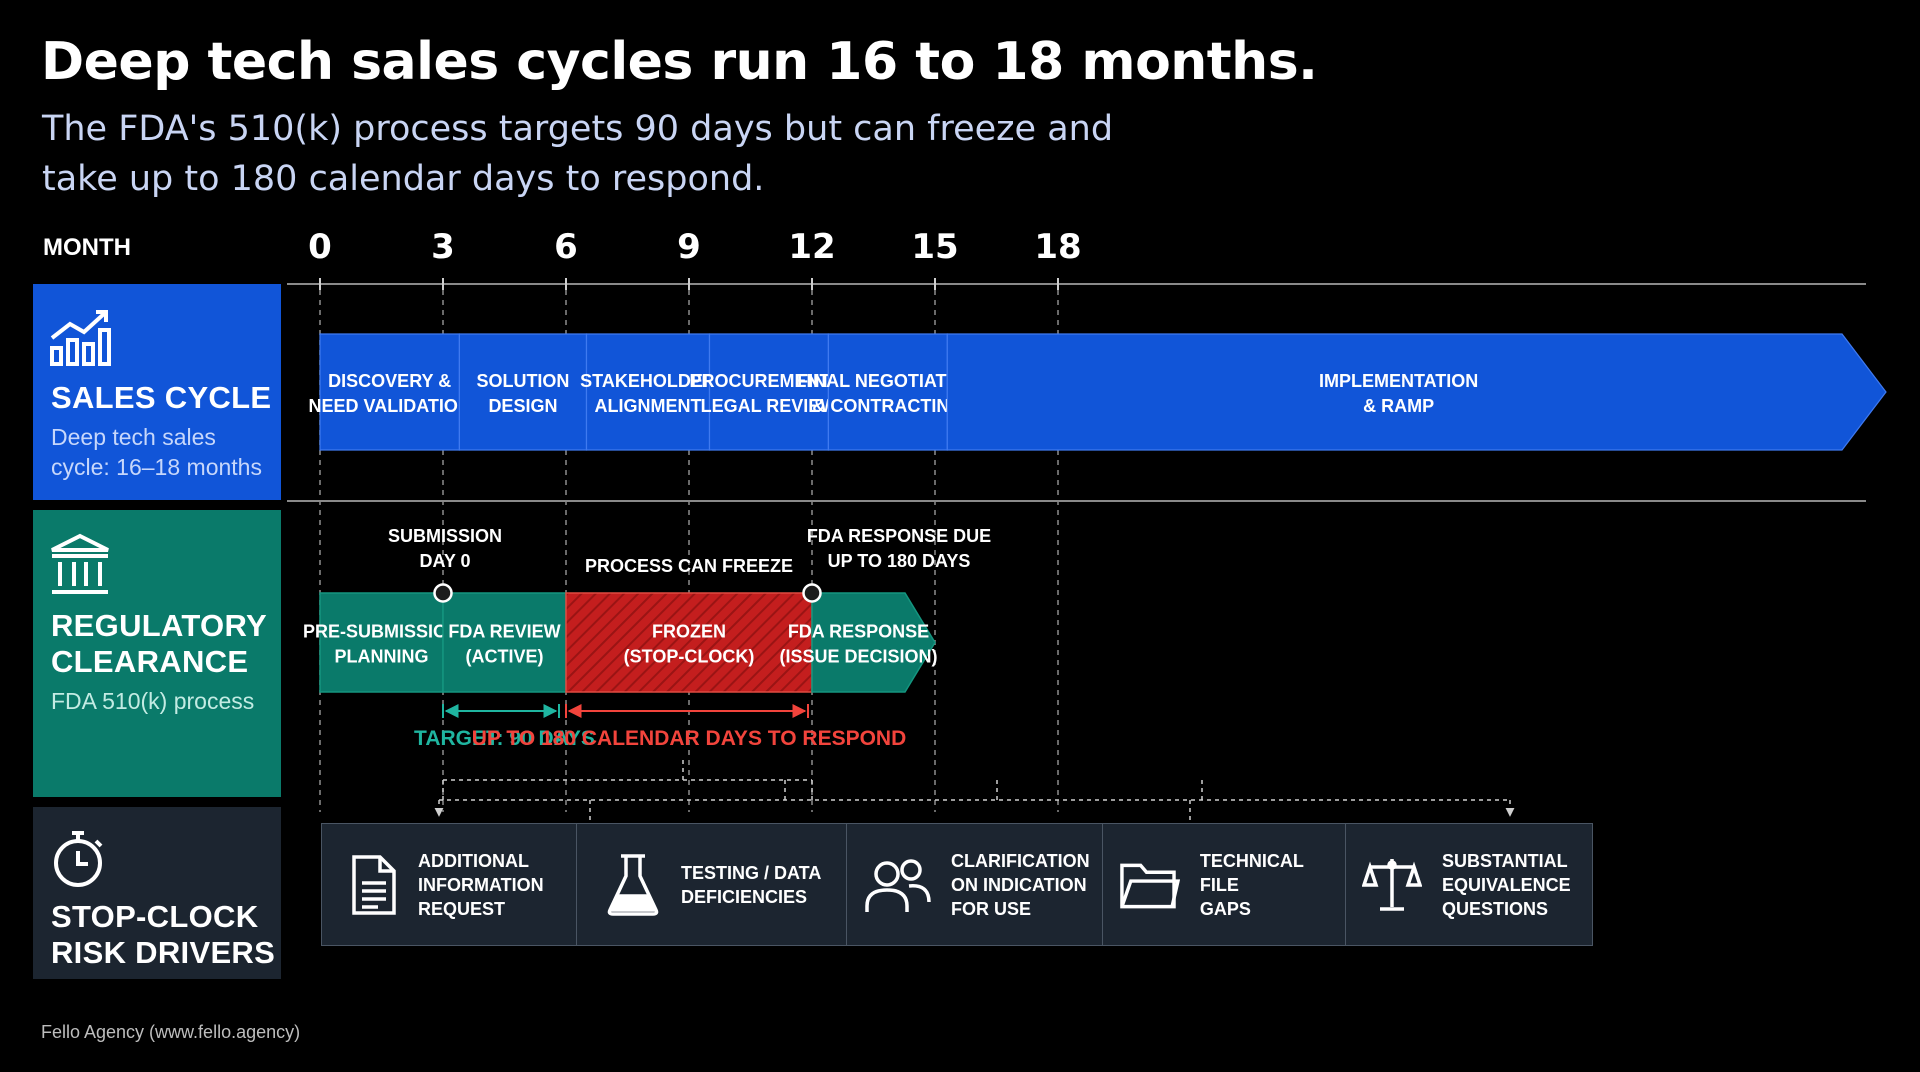 This screenshot has height=1072, width=1920. I want to click on axis-tick-label: 0, so click(320, 247).